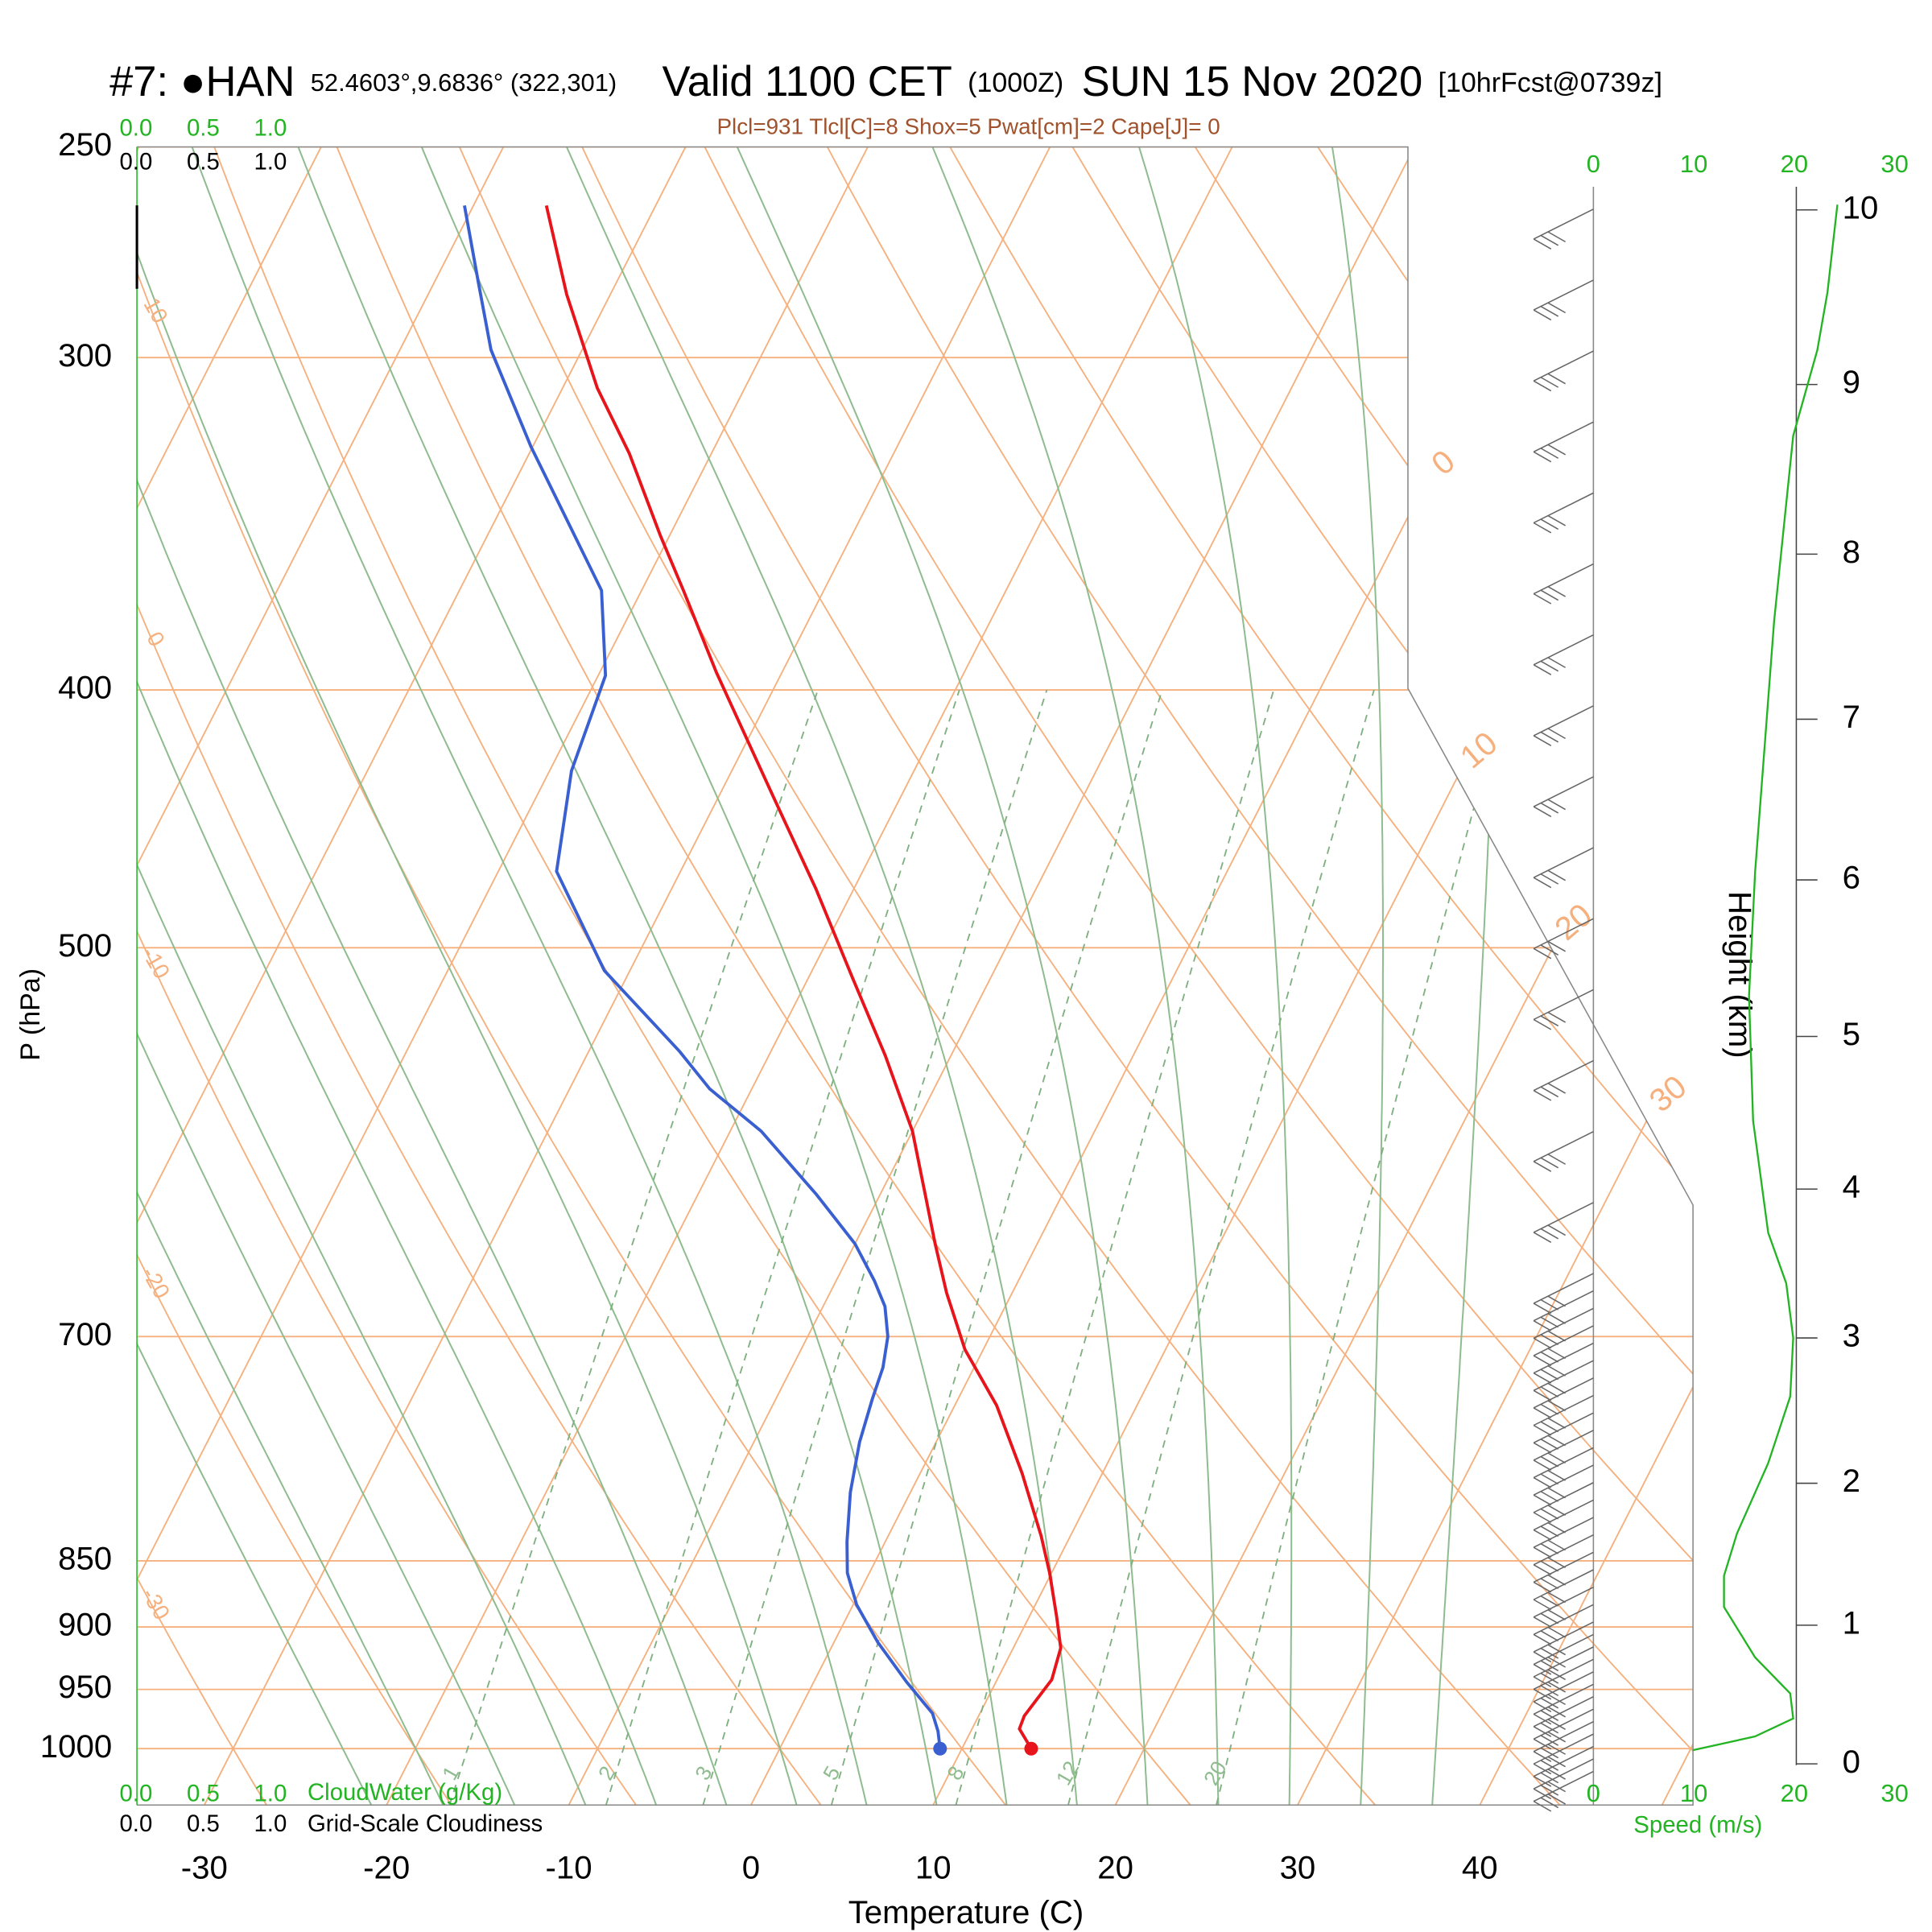 This screenshot has width=1932, height=1932. What do you see at coordinates (1894, 1793) in the screenshot?
I see `speed-tick-label: 30` at bounding box center [1894, 1793].